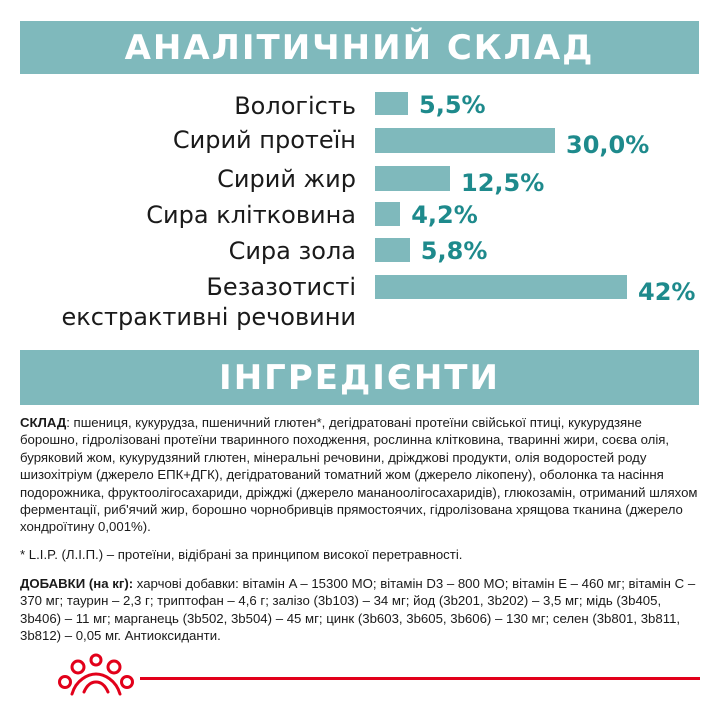  What do you see at coordinates (43, 422) in the screenshot?
I see `composition-heading: СКЛАД` at bounding box center [43, 422].